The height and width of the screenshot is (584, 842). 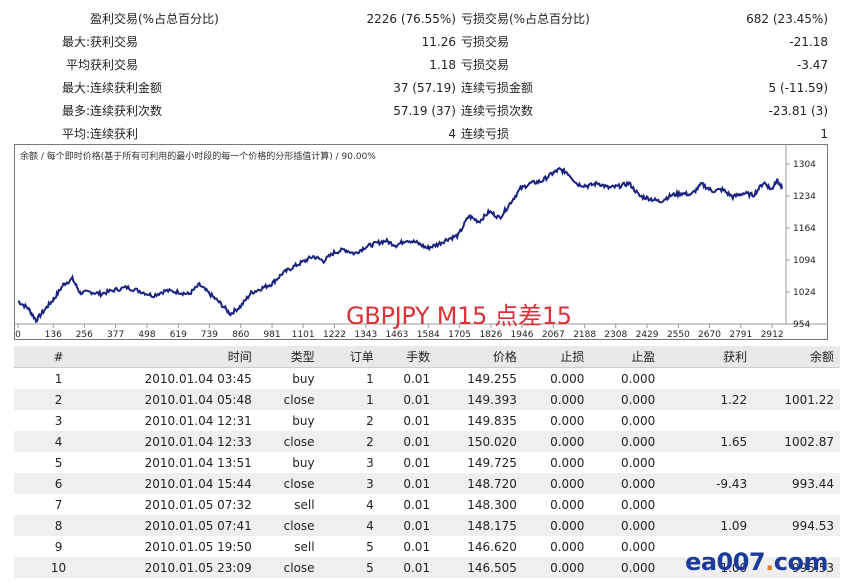 What do you see at coordinates (350, 441) in the screenshot?
I see `col-order-cell: 2` at bounding box center [350, 441].